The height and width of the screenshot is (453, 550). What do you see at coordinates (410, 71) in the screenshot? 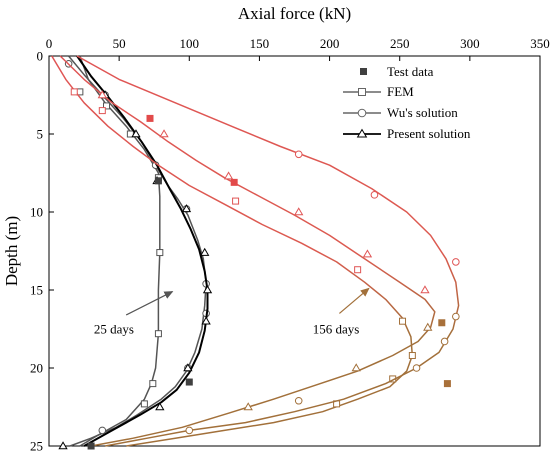
I see `legend-label-test-data: Test data` at bounding box center [410, 71].